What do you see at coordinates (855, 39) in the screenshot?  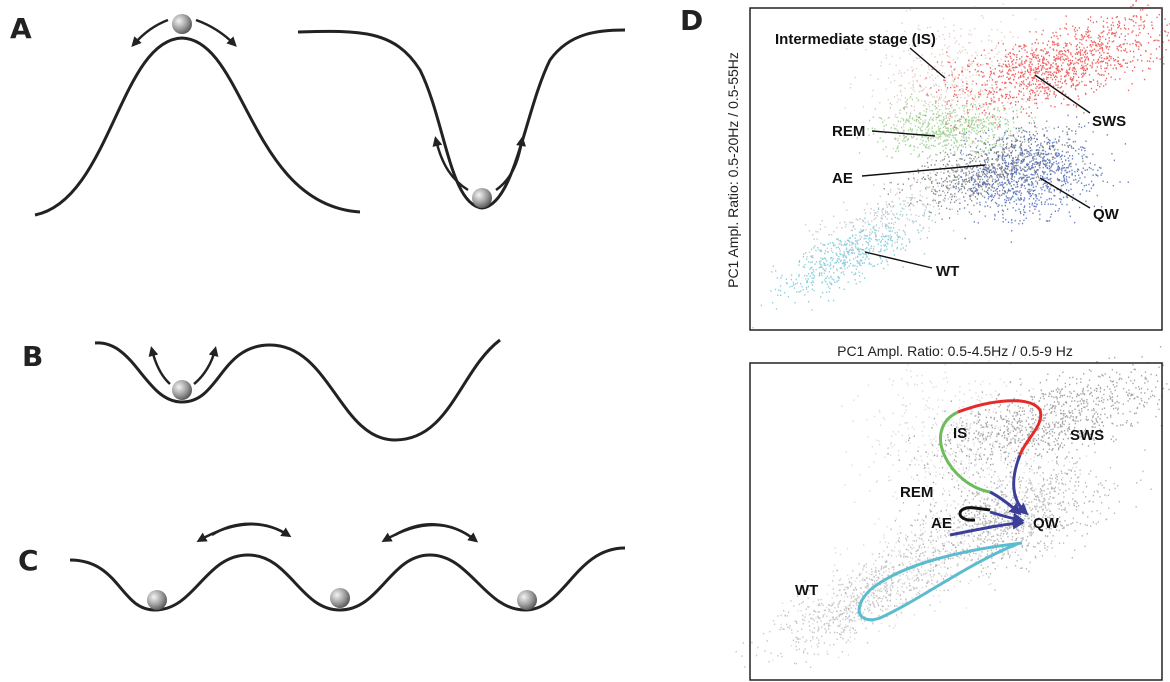 I see `annotation: Intermediate stage (IS)` at bounding box center [855, 39].